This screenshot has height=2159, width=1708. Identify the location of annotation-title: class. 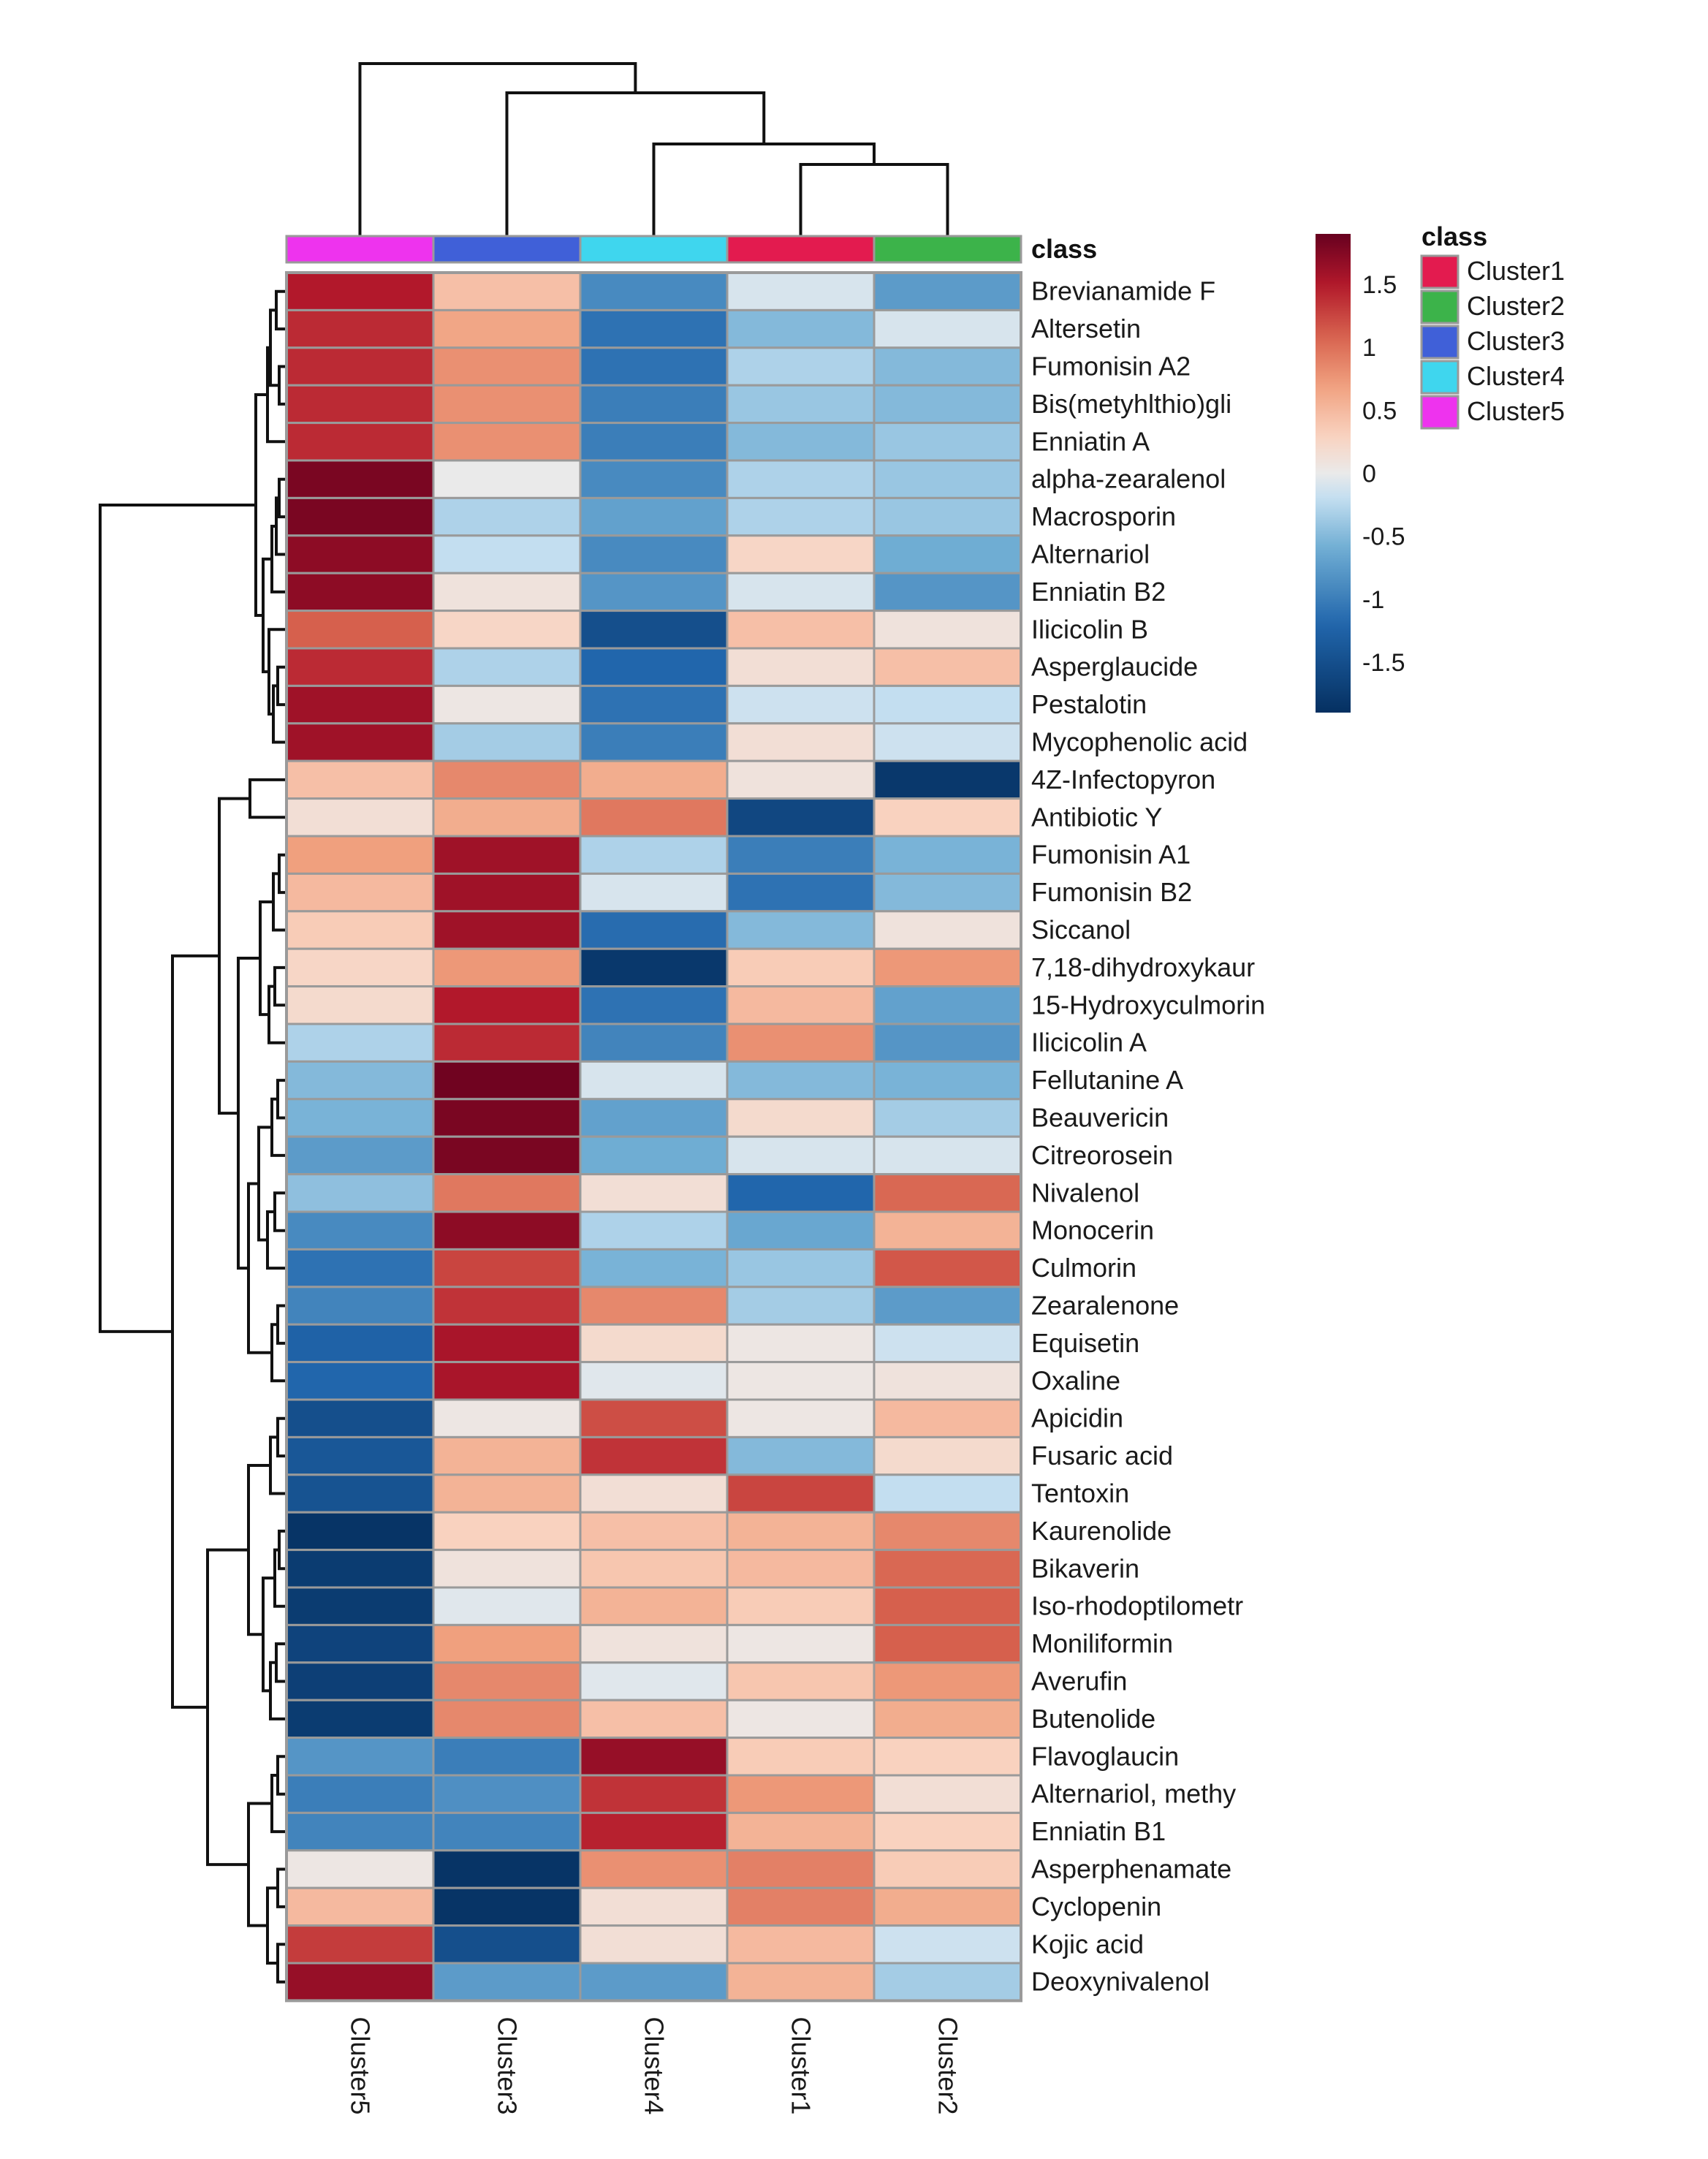
(1064, 249).